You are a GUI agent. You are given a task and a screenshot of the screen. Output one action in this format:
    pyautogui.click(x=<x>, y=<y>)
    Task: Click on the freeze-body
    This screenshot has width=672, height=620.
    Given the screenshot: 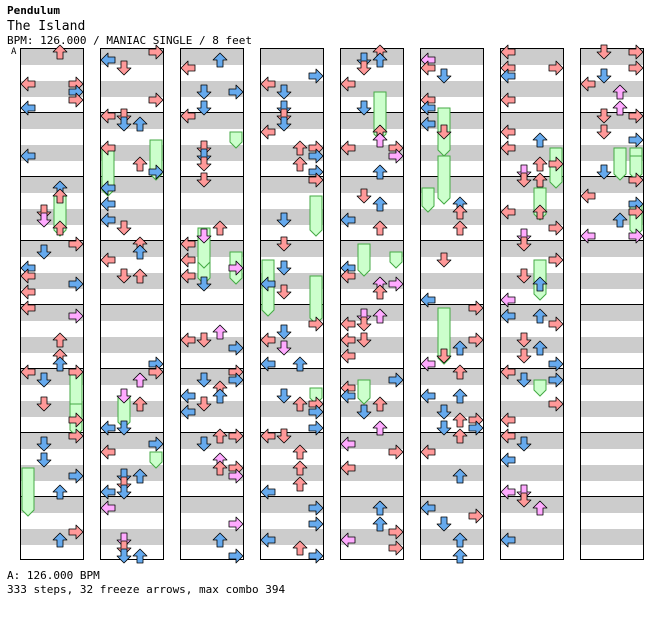 What is the action you would take?
    pyautogui.click(x=156, y=460)
    